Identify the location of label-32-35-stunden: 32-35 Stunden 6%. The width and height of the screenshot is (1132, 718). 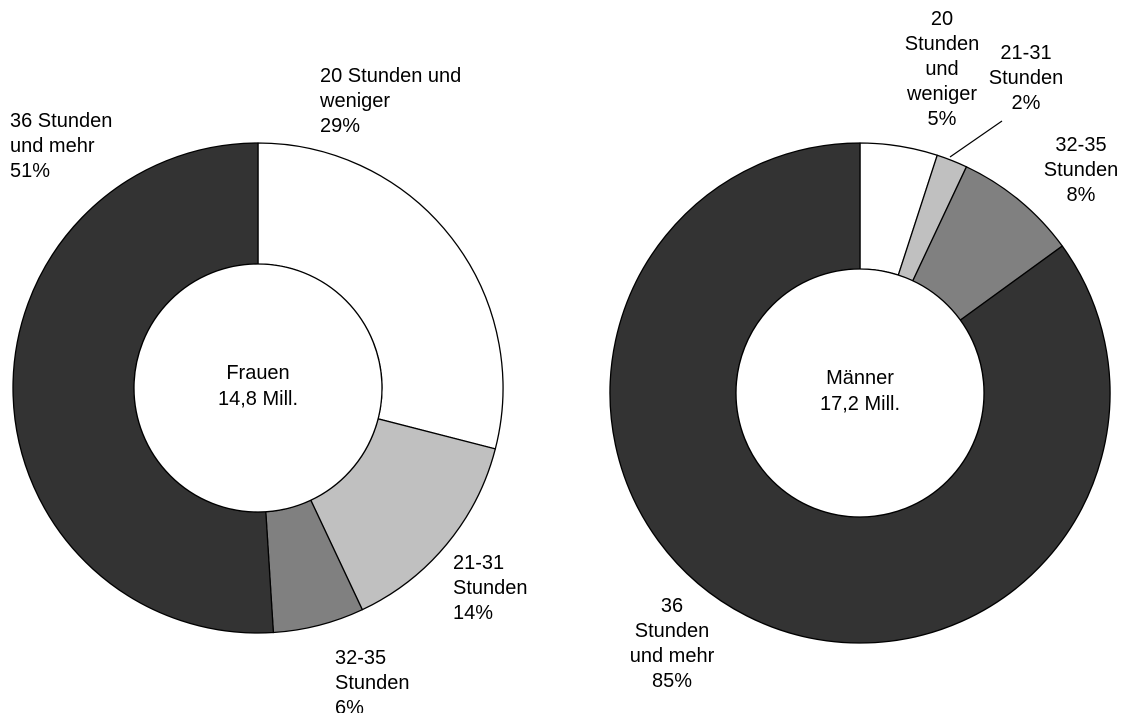
(372, 680).